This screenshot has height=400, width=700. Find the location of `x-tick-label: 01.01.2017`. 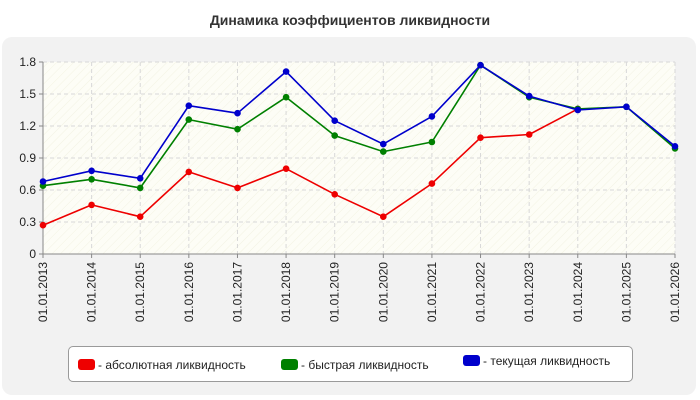

x-tick-label: 01.01.2017 is located at coordinates (237, 292).